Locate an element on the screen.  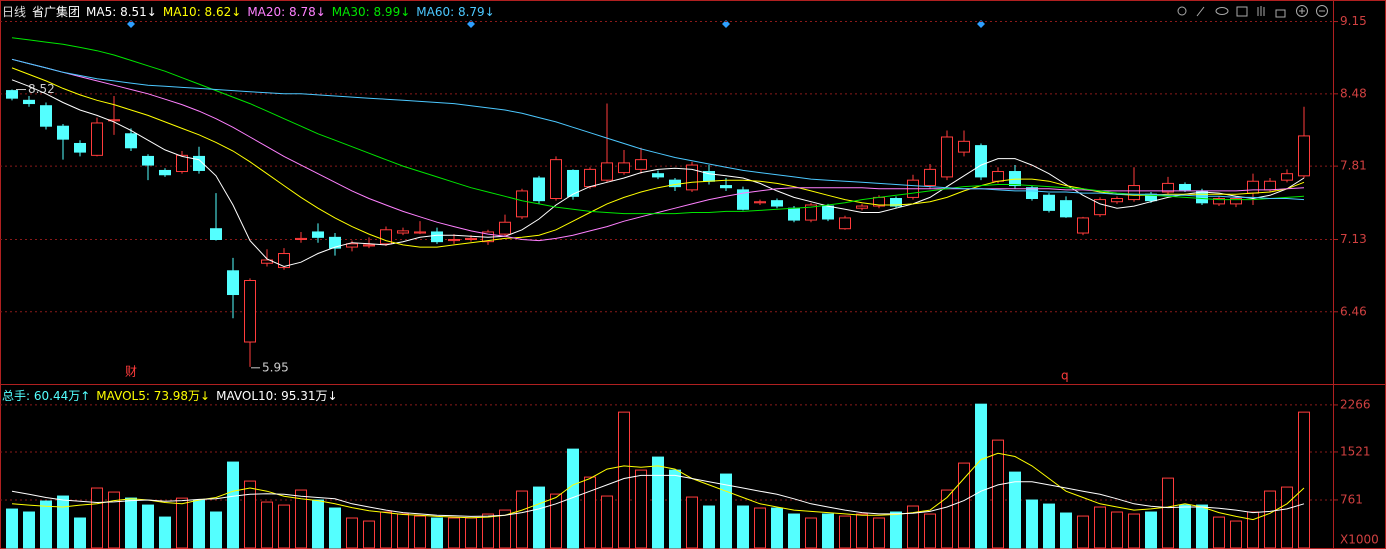
zoom-in-icon is located at coordinates (1302, 11).